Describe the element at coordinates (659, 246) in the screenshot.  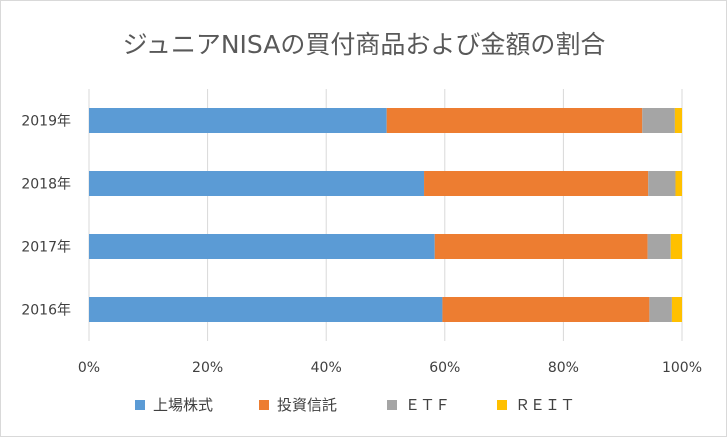
I see `bar-2017年-ＥＴＦ` at that location.